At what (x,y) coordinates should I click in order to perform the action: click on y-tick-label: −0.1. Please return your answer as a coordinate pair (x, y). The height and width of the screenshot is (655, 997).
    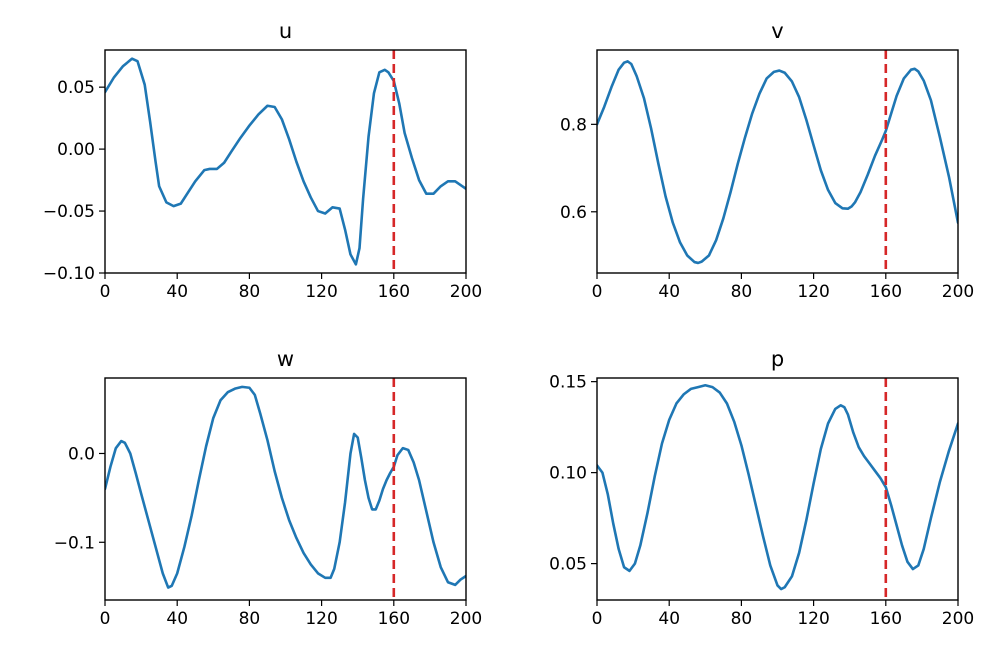
    Looking at the image, I should click on (74, 543).